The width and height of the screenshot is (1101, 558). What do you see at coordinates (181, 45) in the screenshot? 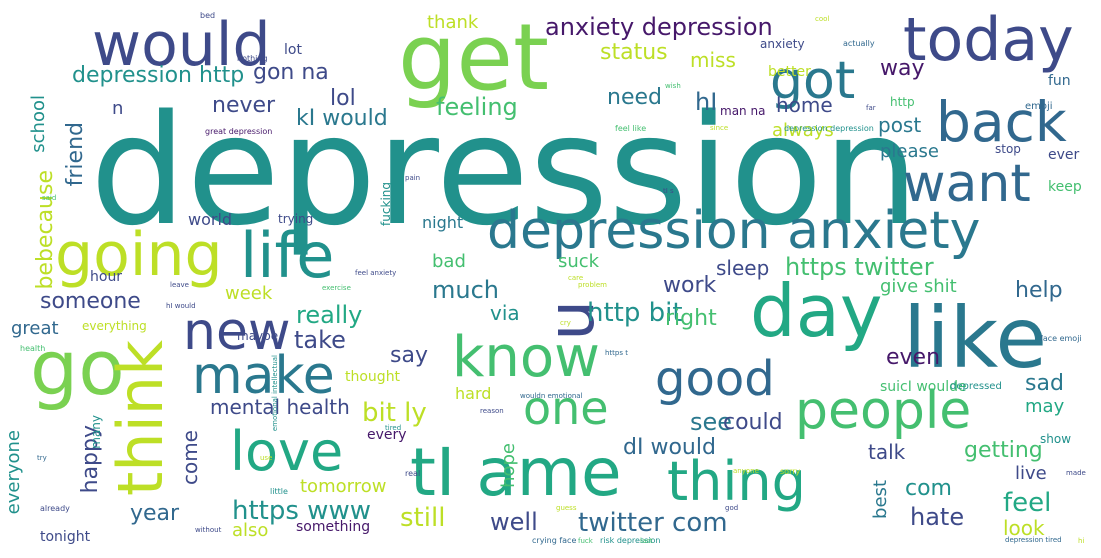
I see `word-would: would` at bounding box center [181, 45].